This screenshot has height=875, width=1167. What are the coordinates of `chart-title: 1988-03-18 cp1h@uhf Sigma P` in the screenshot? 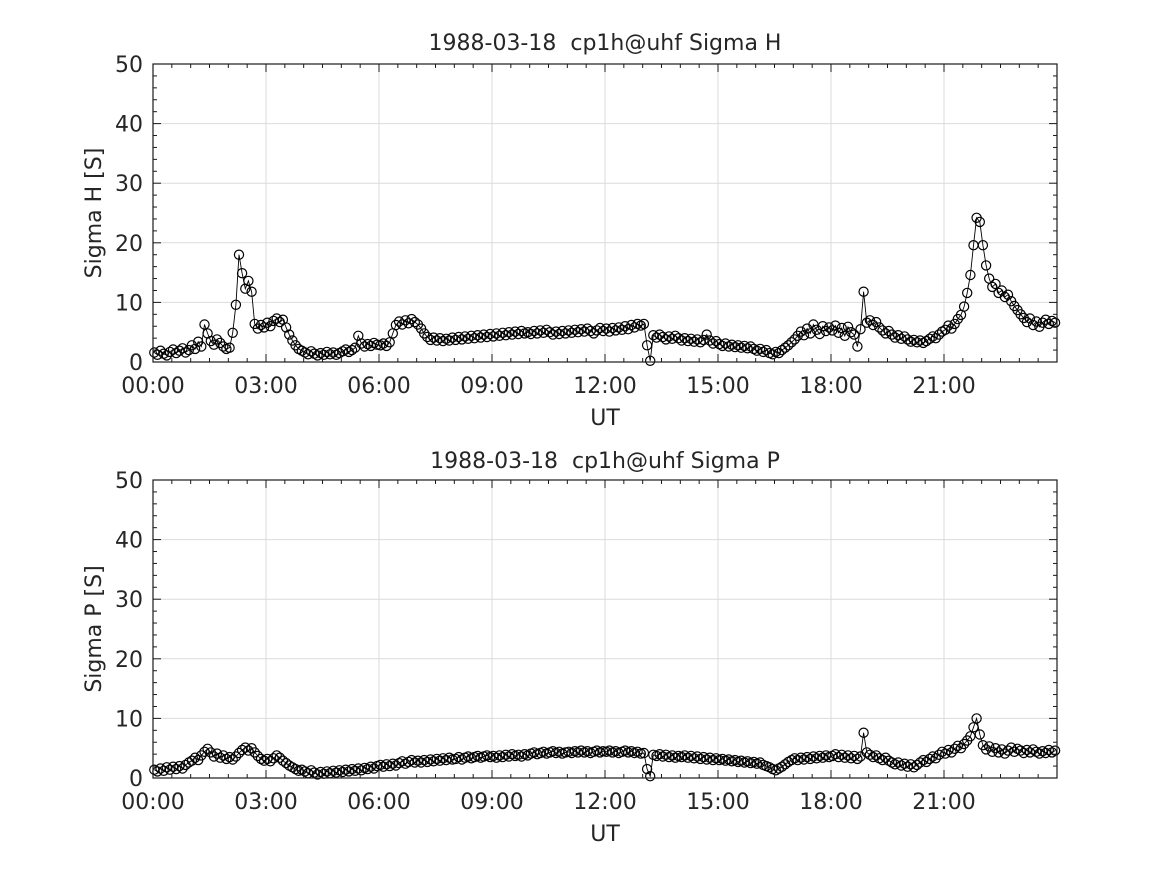 It's located at (605, 461).